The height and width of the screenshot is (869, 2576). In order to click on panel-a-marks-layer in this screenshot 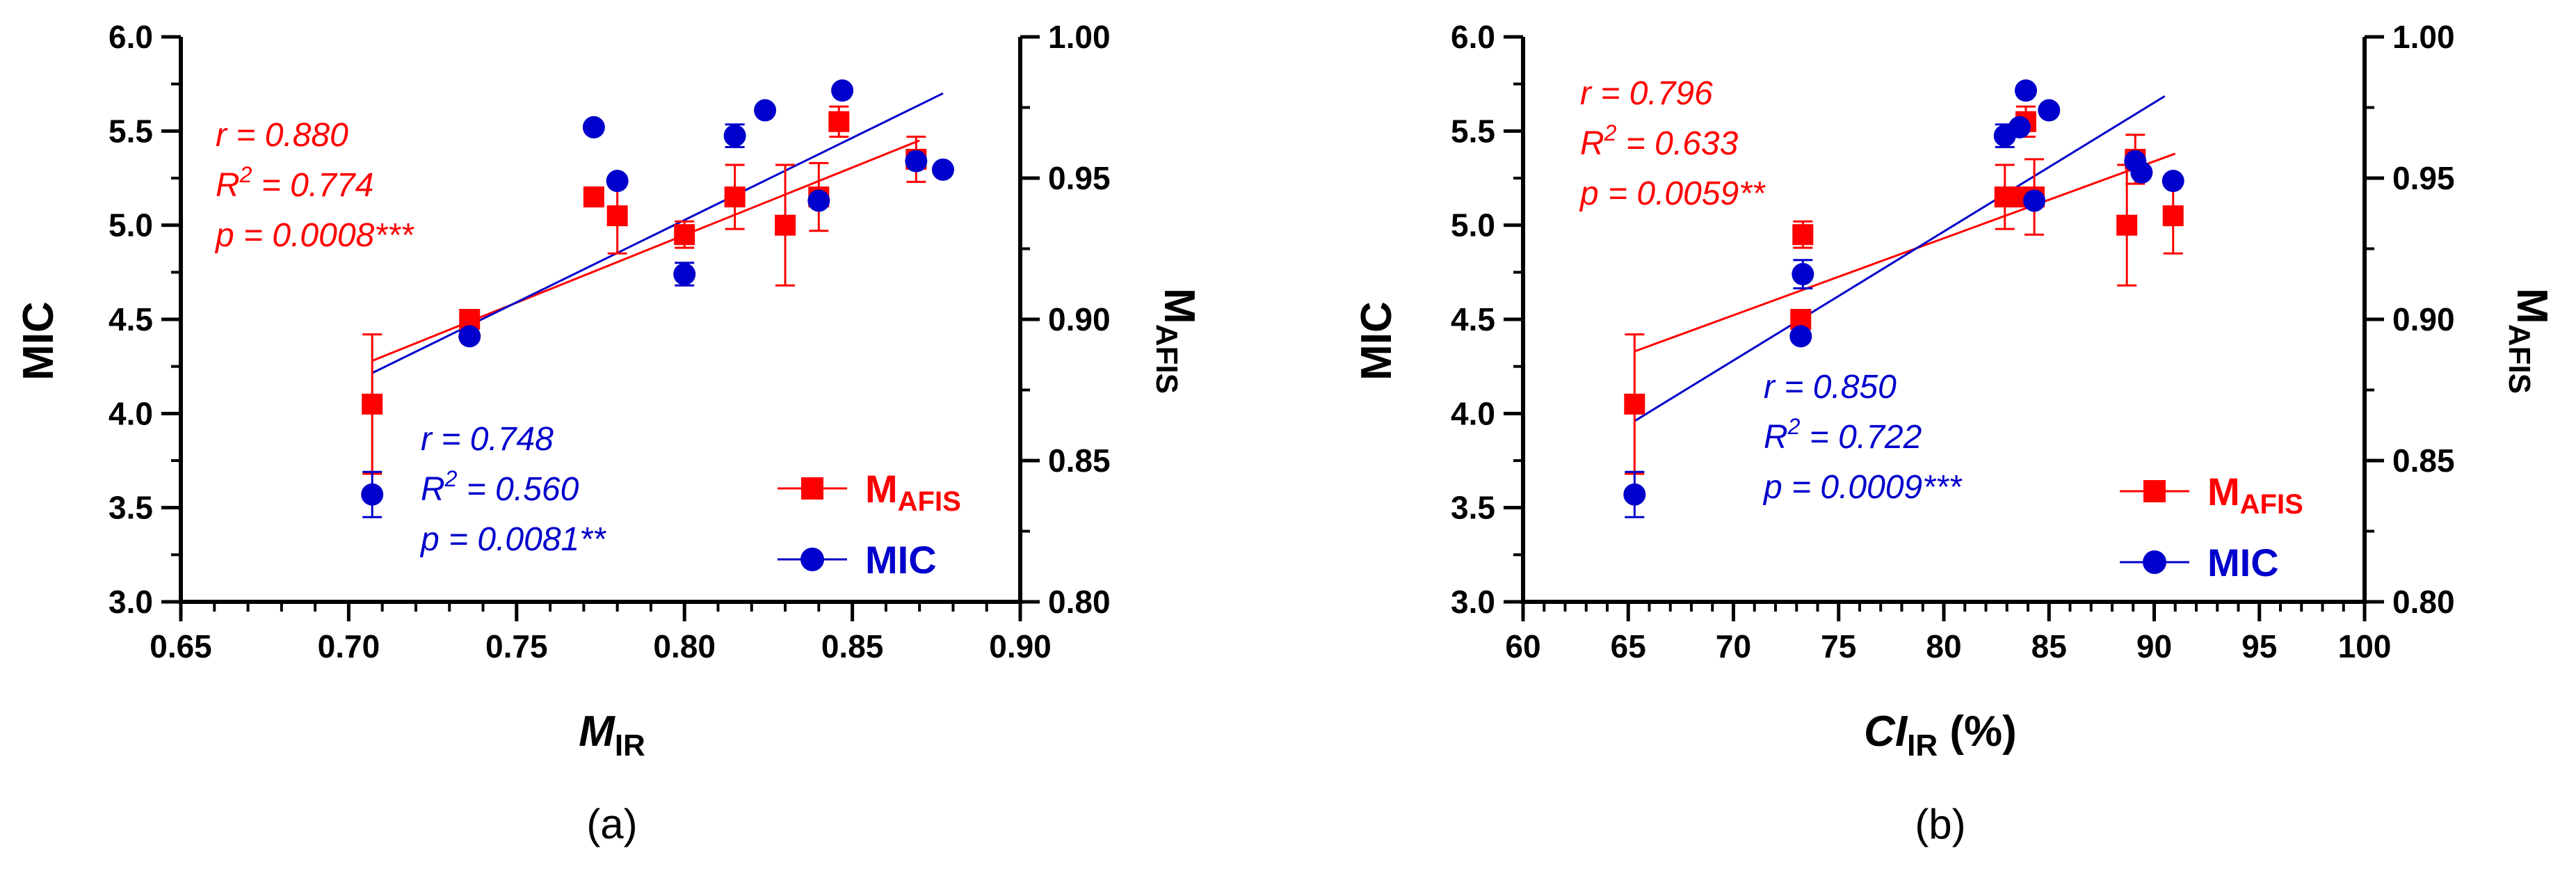, I will do `click(657, 298)`.